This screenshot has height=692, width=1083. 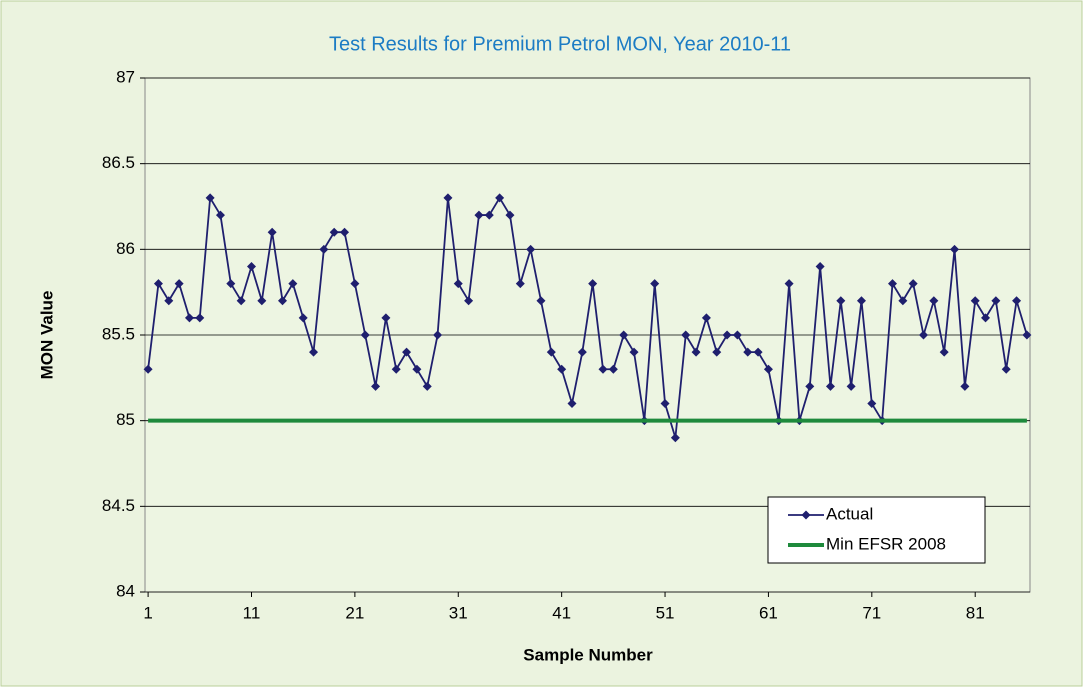 What do you see at coordinates (768, 612) in the screenshot?
I see `x-tick-label: 61` at bounding box center [768, 612].